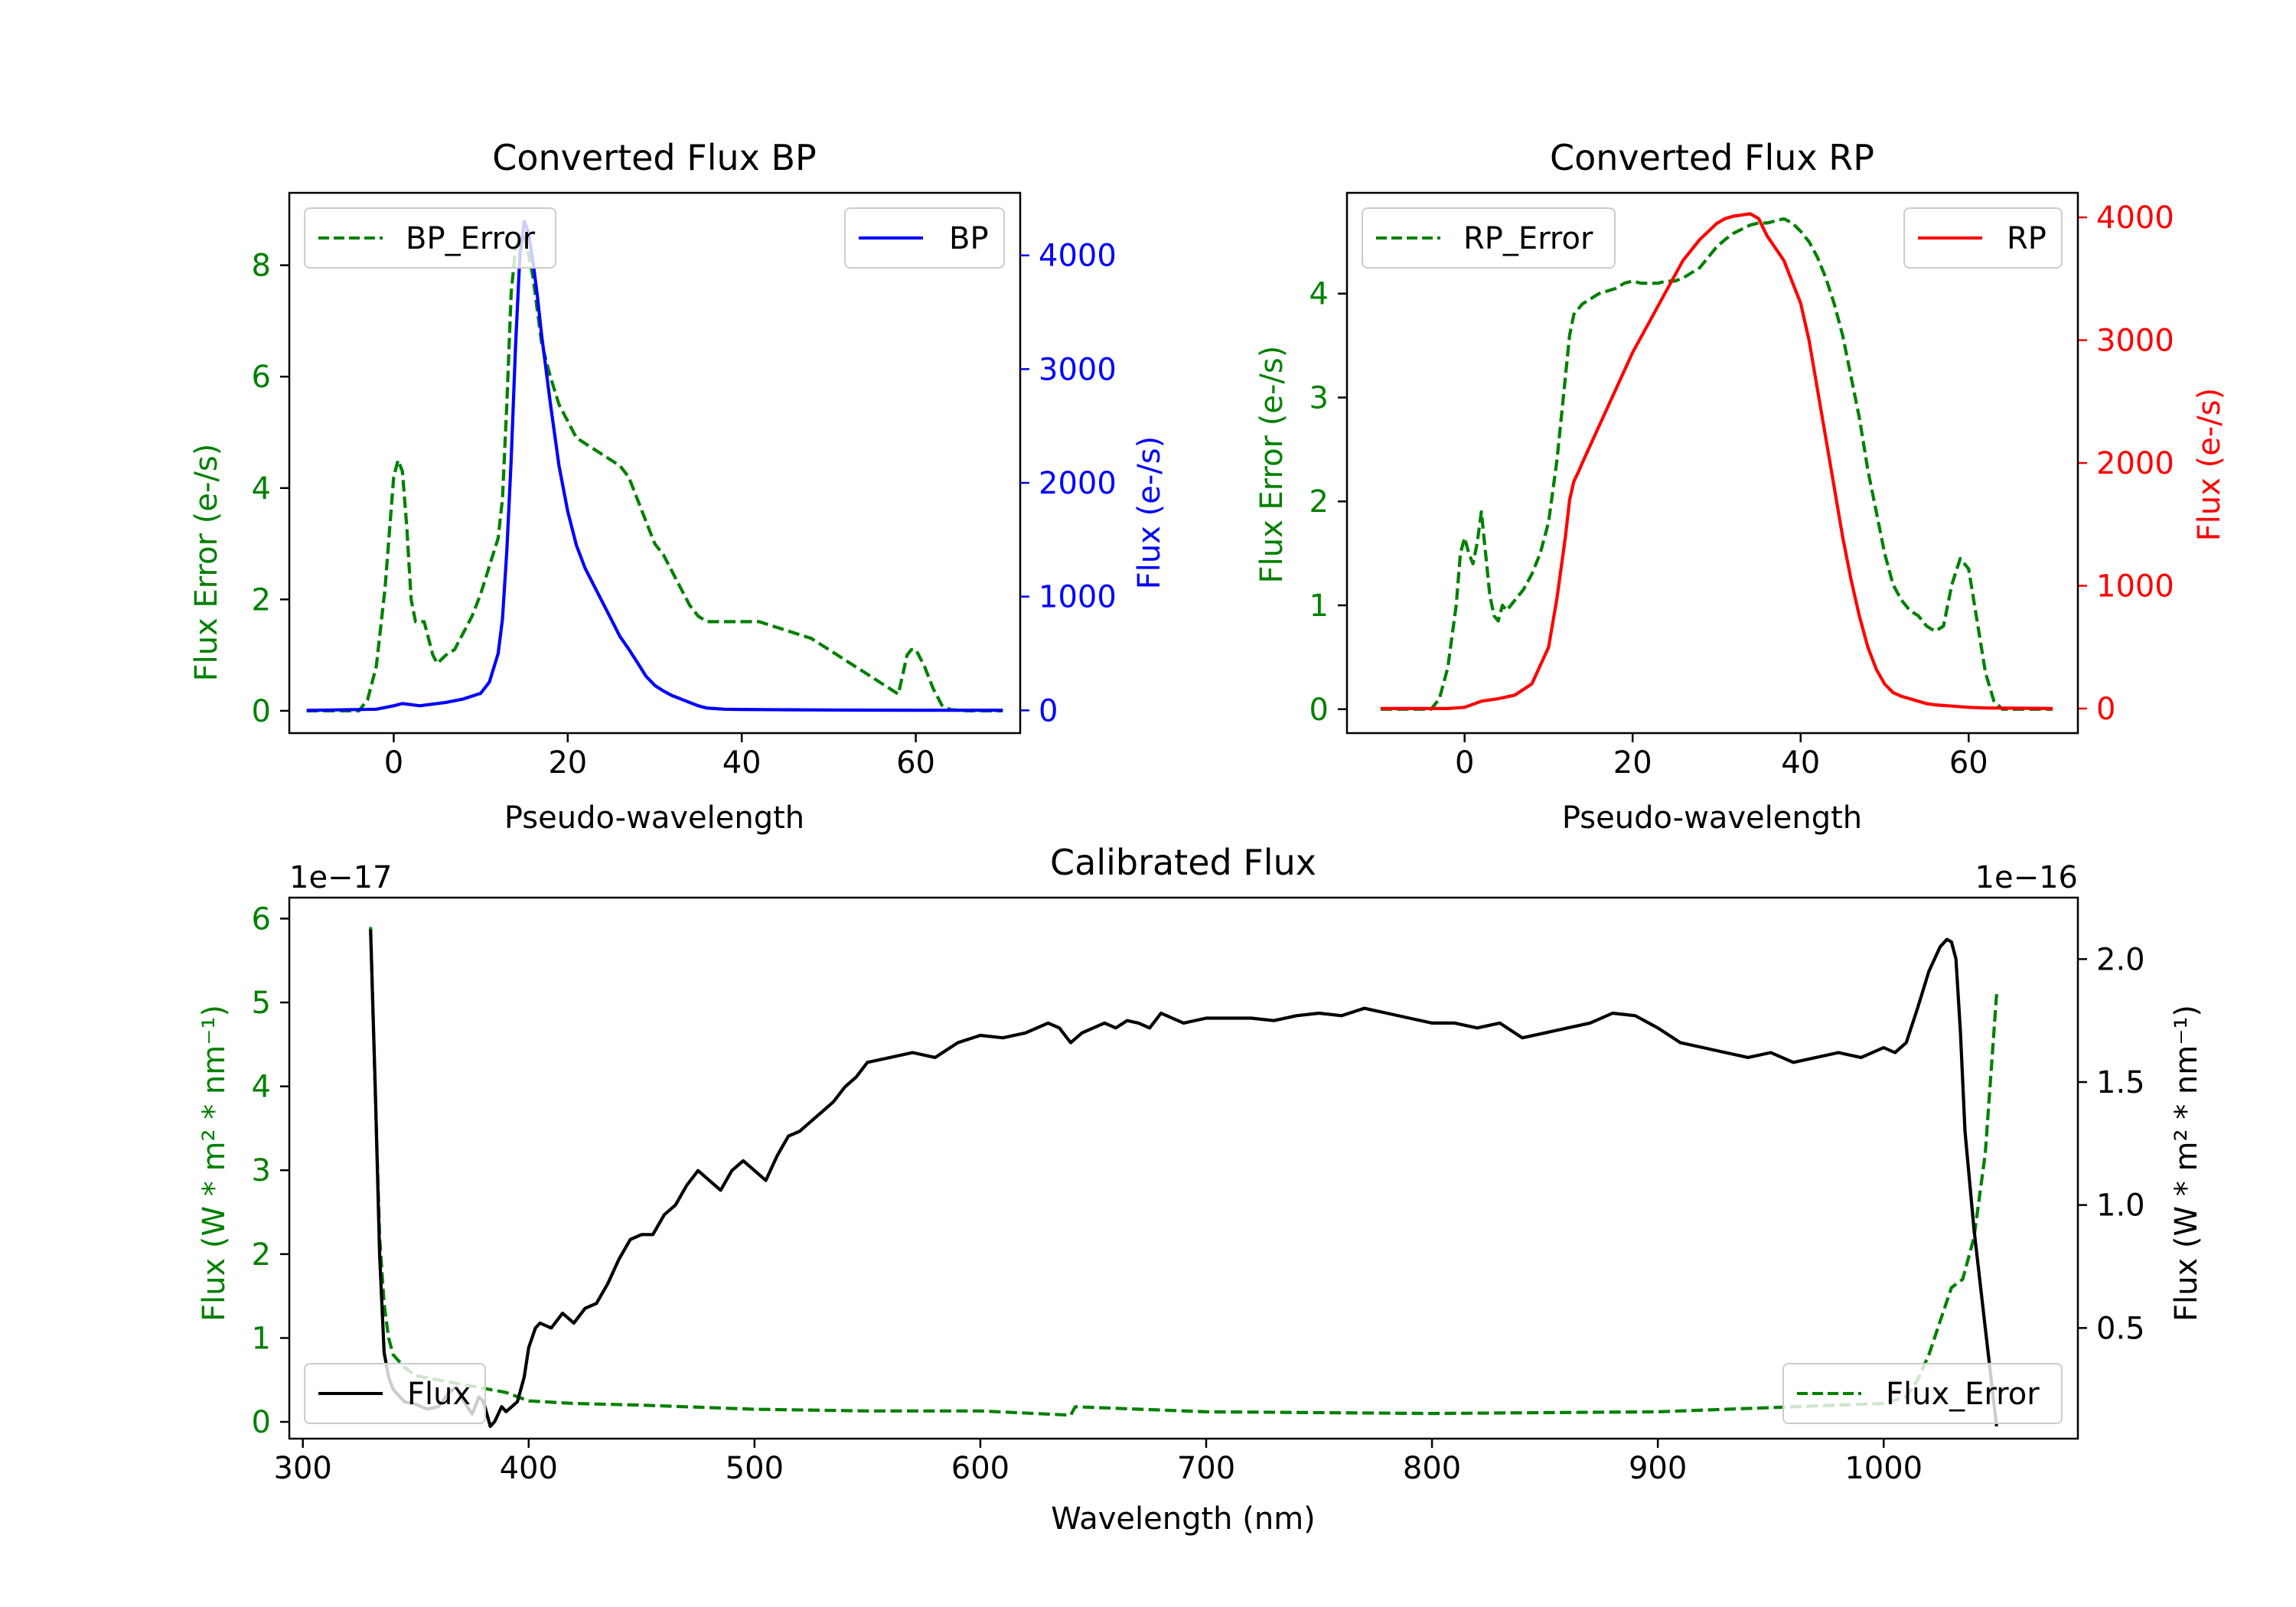 The image size is (2296, 1607). What do you see at coordinates (1206, 1468) in the screenshot?
I see `x-tick-label: 700` at bounding box center [1206, 1468].